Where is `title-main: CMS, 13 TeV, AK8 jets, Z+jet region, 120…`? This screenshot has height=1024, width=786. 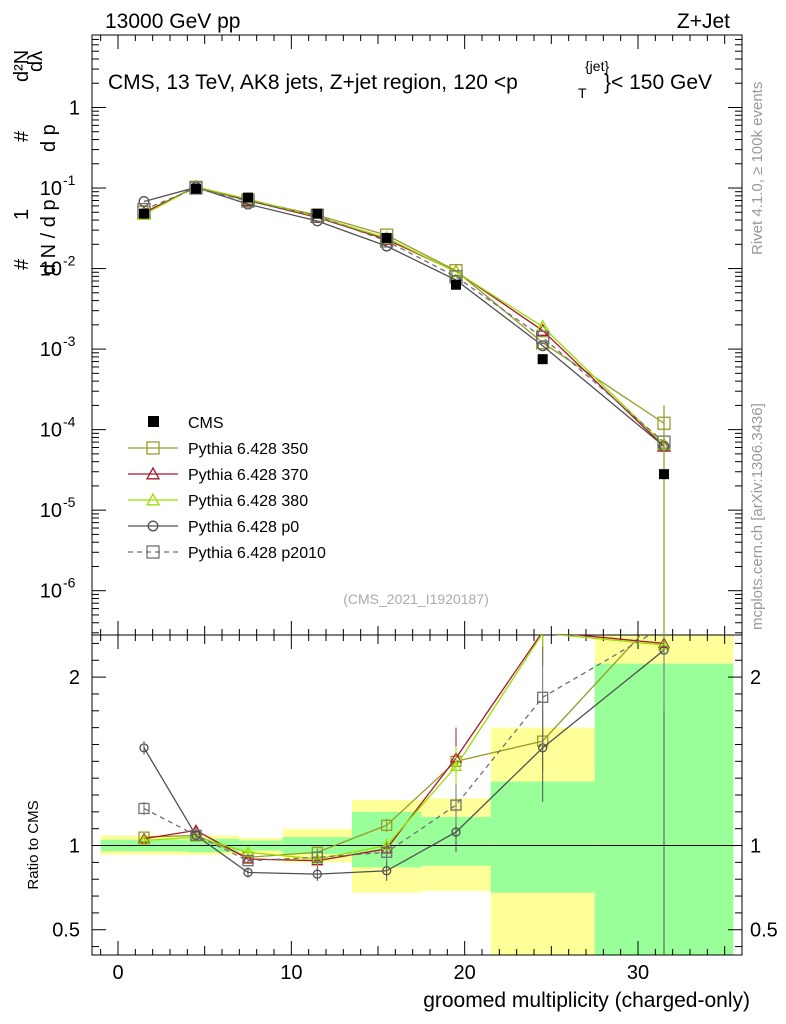
title-main: CMS, 13 TeV, AK8 jets, Z+jet region, 120… is located at coordinates (313, 82).